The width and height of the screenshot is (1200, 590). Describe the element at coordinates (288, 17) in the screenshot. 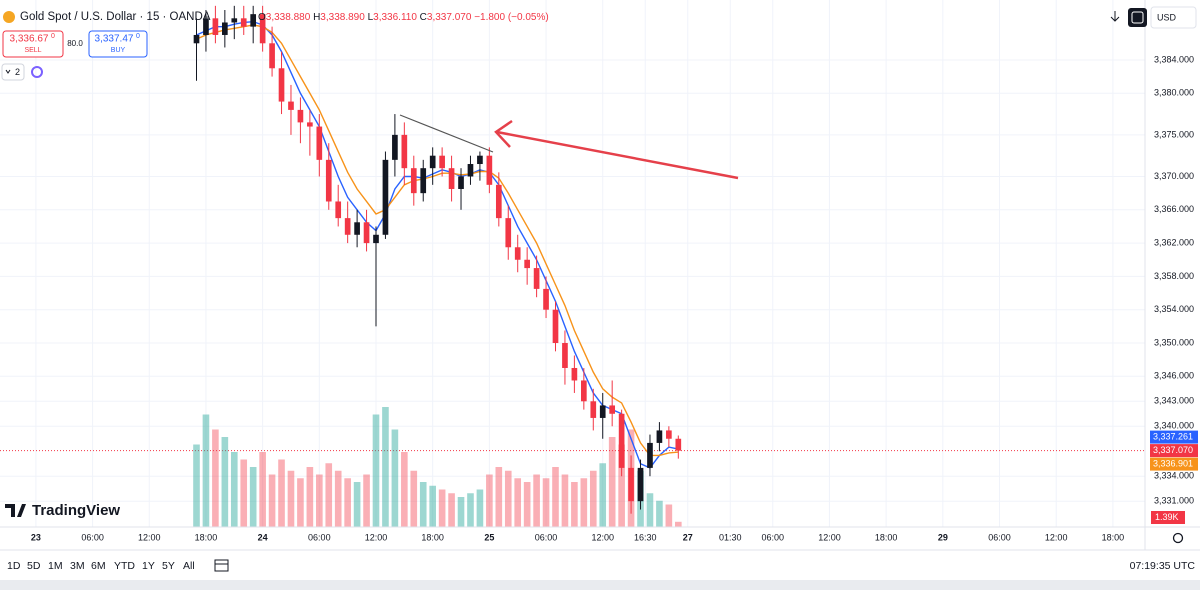

I see `ohlc-value: 3,338.880` at that location.